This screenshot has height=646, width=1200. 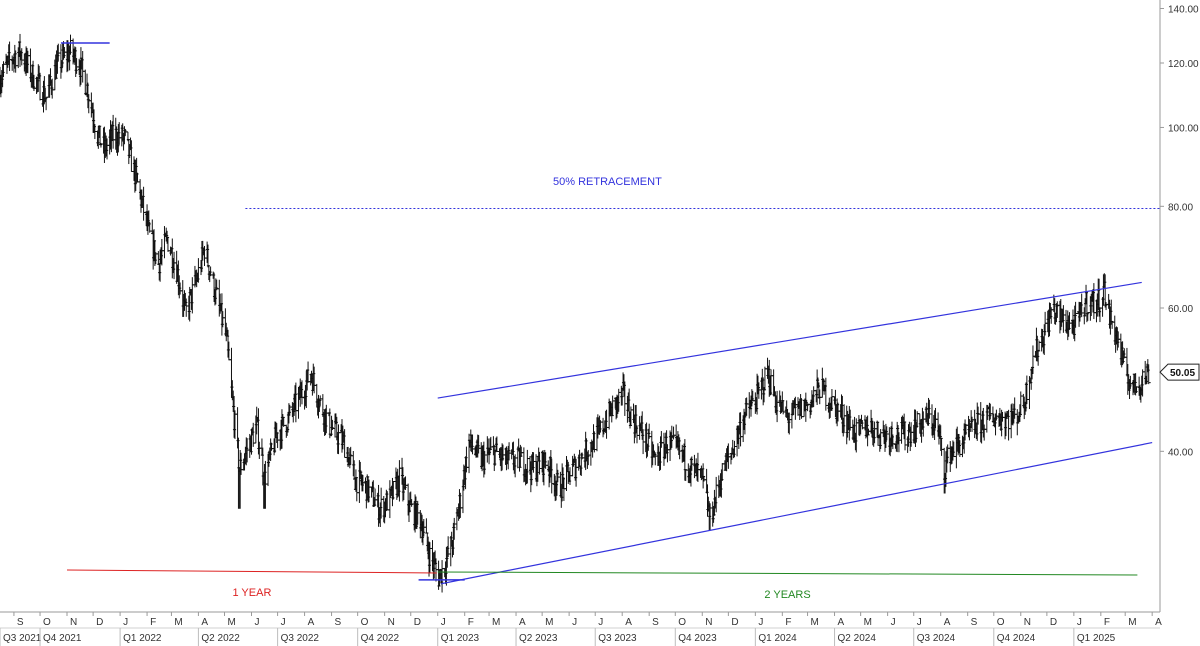 What do you see at coordinates (220, 638) in the screenshot?
I see `quarter-label: Q2 2022` at bounding box center [220, 638].